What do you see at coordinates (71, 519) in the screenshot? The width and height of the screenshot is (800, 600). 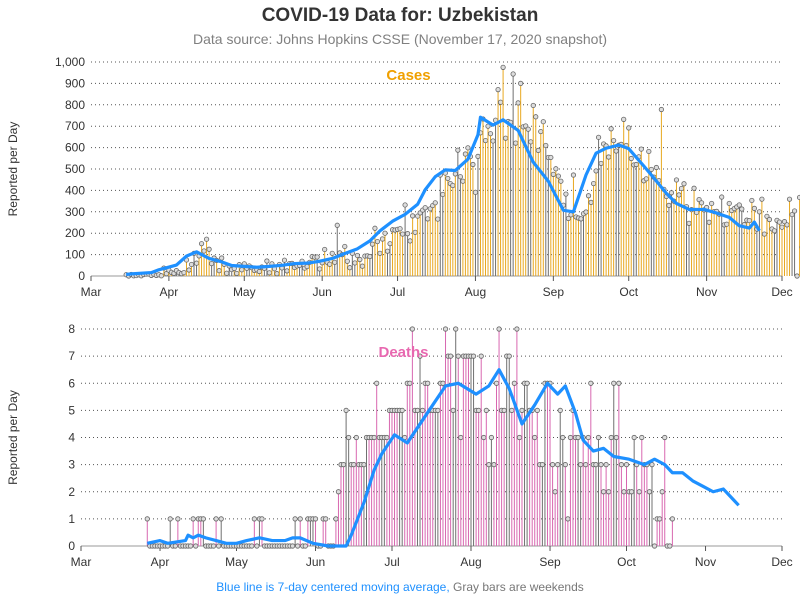 I see `deaths-ytick-label: 1` at bounding box center [71, 519].